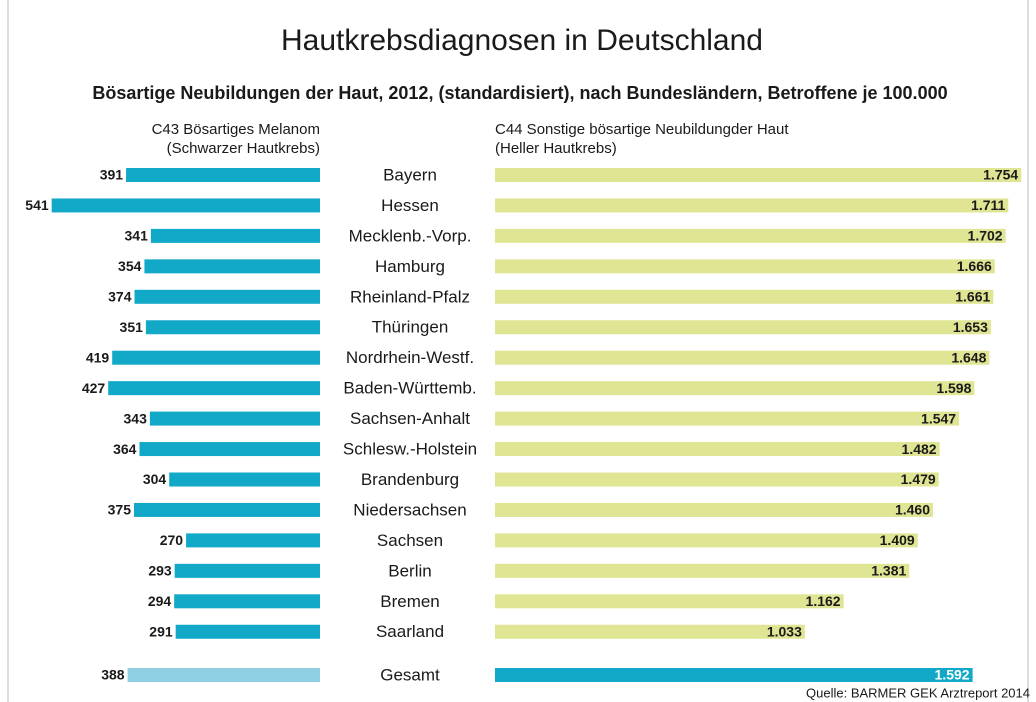 The image size is (1036, 702). Describe the element at coordinates (918, 479) in the screenshot. I see `value-label: 1.479` at that location.